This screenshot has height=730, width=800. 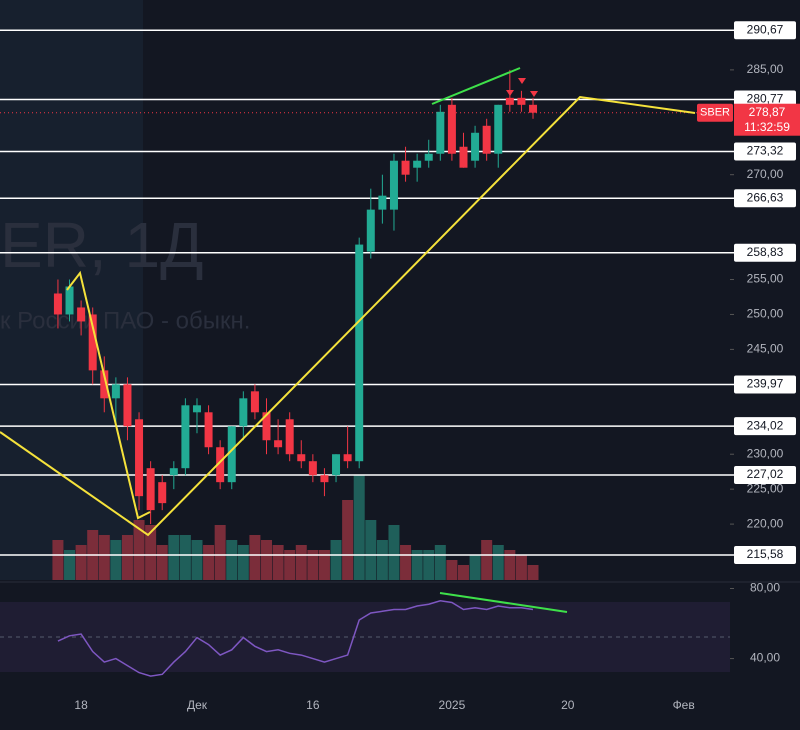 What do you see at coordinates (765, 99) in the screenshot?
I see `level-label: 280,77` at bounding box center [765, 99].